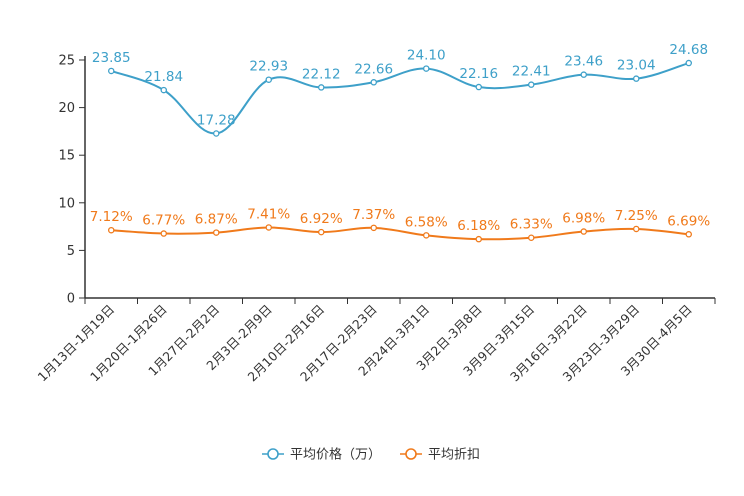 The image size is (744, 496). Describe the element at coordinates (373, 215) in the screenshot. I see `data-label: 7.37%` at that location.